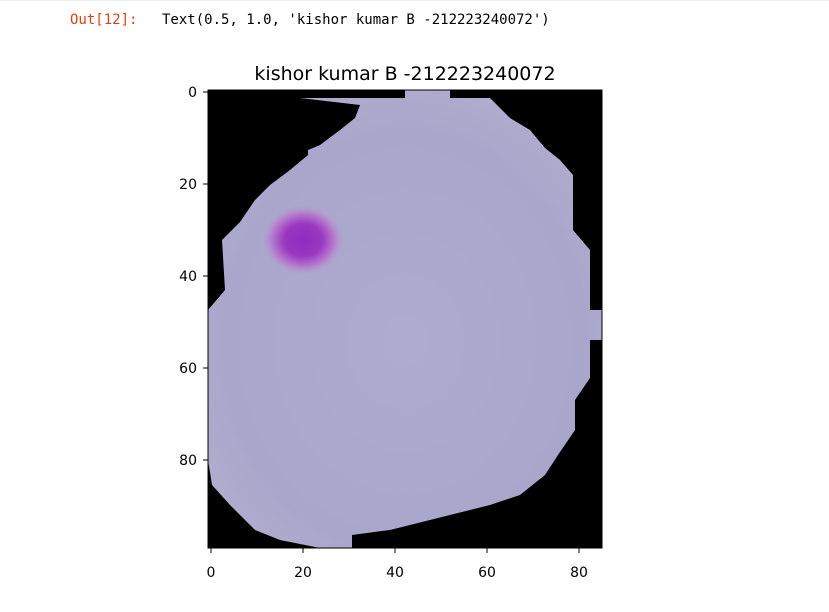 The image size is (829, 612). What do you see at coordinates (579, 573) in the screenshot?
I see `x-tick-label: 80` at bounding box center [579, 573].